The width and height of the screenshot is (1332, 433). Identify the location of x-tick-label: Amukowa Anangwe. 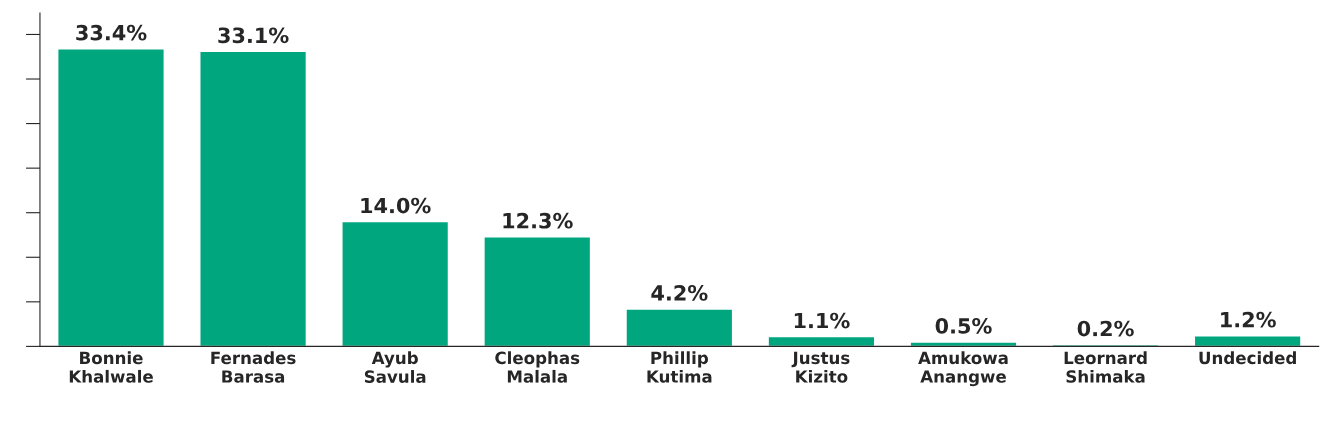
(963, 369).